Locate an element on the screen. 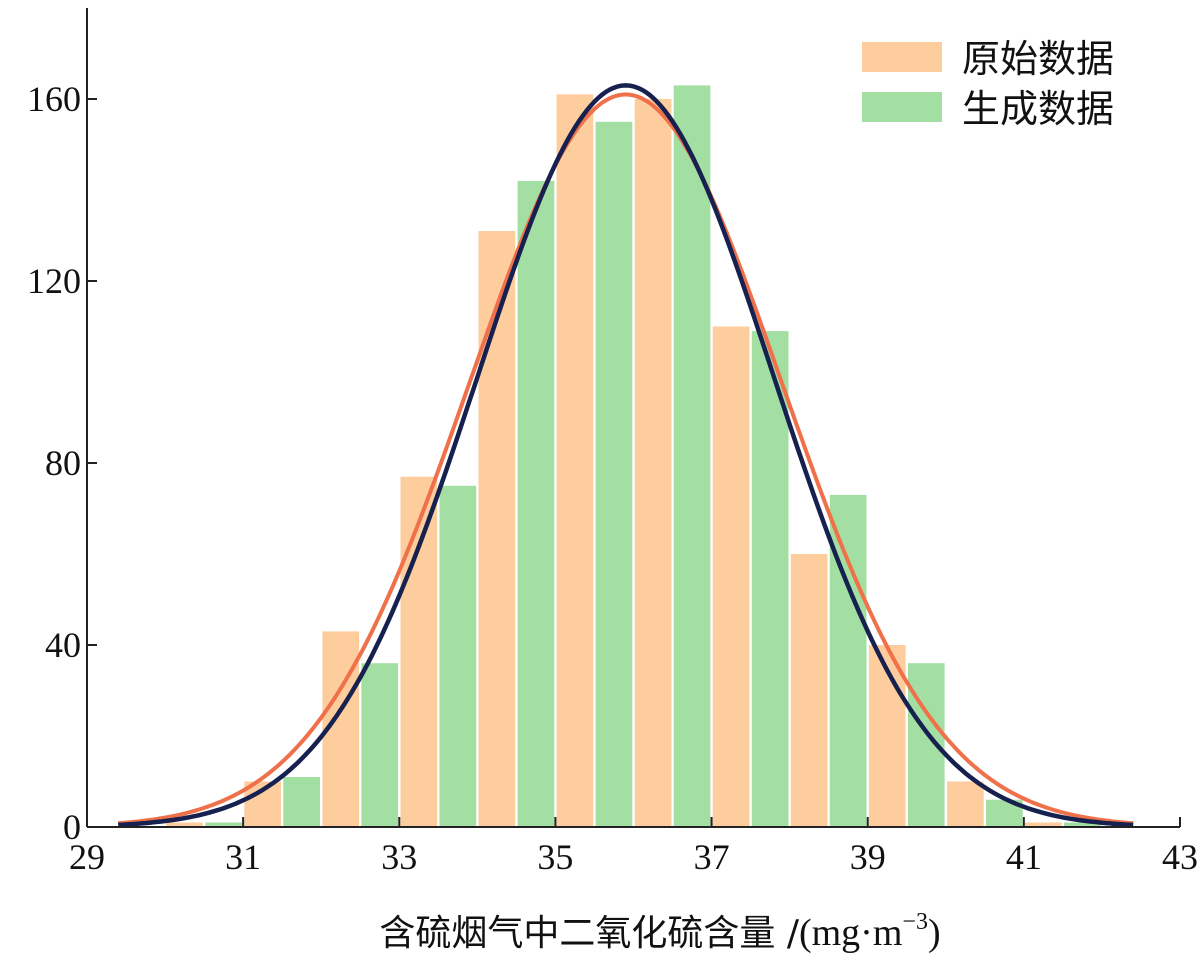 The height and width of the screenshot is (960, 1200). y-tick-label-0: 0 is located at coordinates (72, 827).